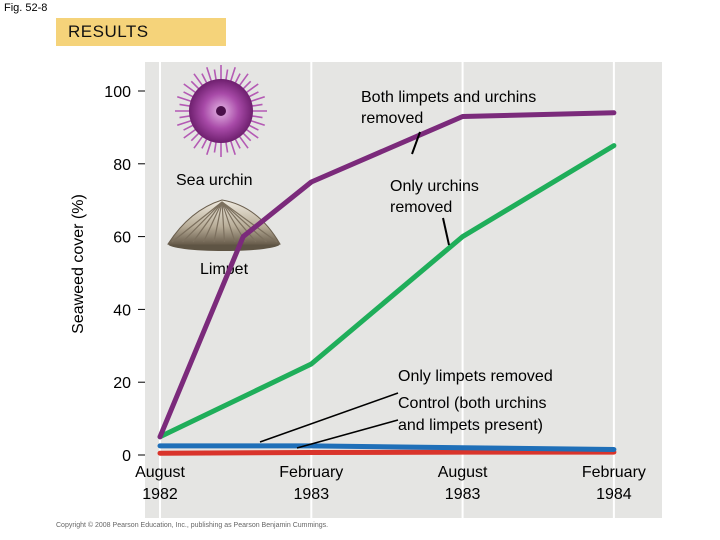 Image resolution: width=720 pixels, height=540 pixels. What do you see at coordinates (122, 238) in the screenshot?
I see `y-tick-label-60: 60` at bounding box center [122, 238].